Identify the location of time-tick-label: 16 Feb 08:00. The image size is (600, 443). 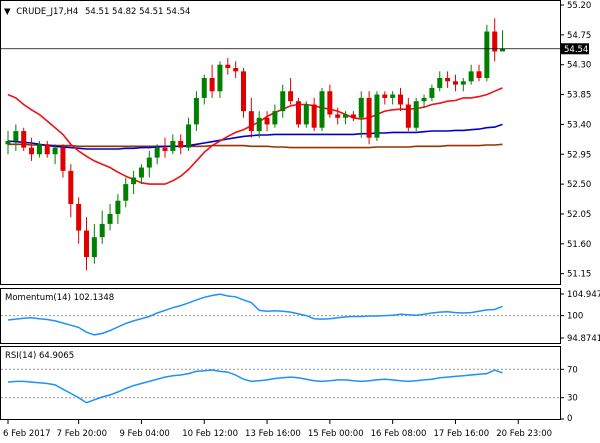
(399, 434).